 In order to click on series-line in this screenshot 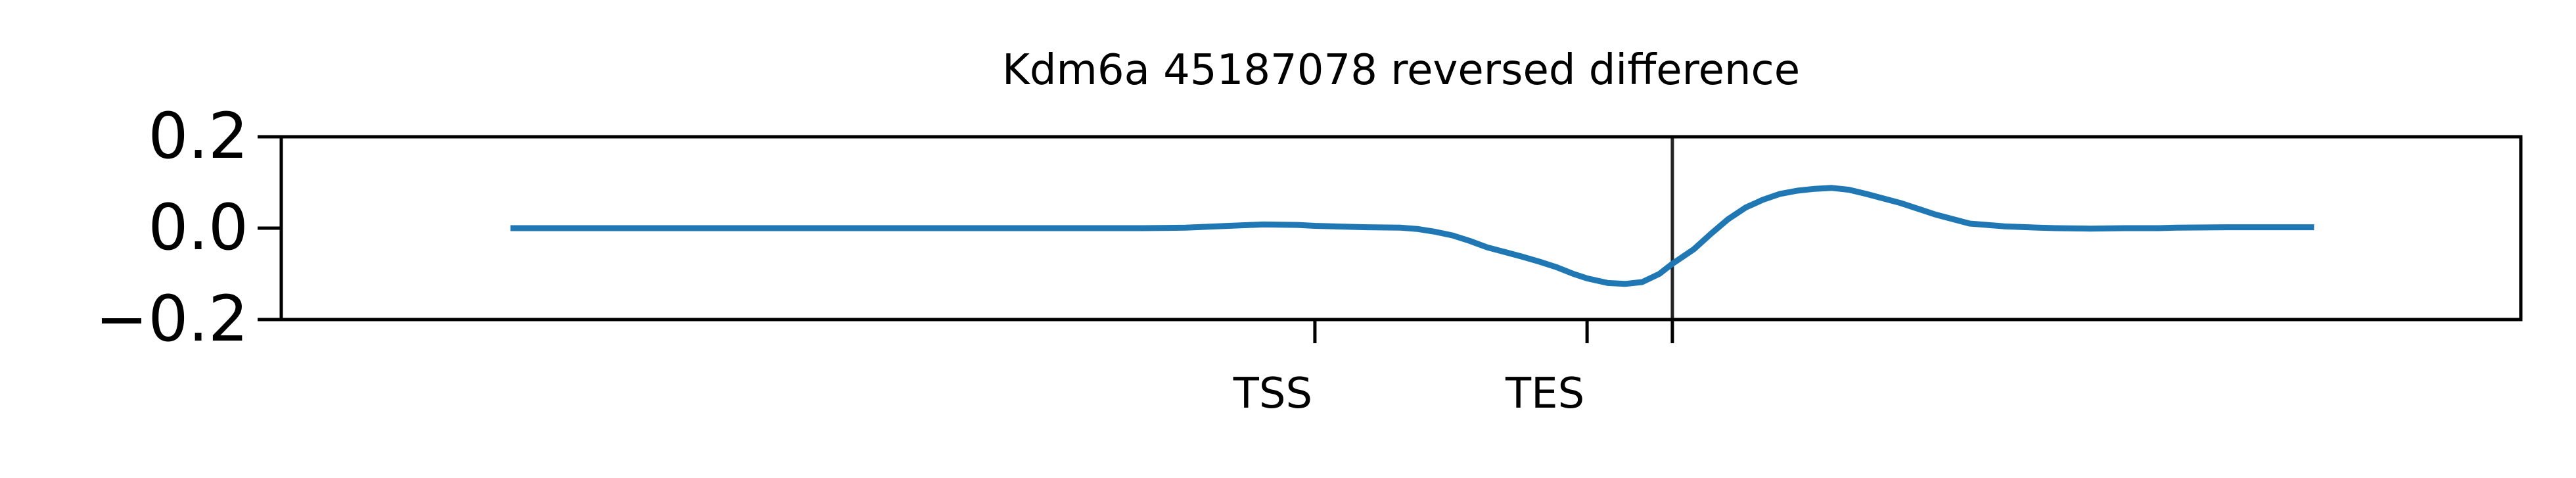, I will do `click(1412, 236)`.